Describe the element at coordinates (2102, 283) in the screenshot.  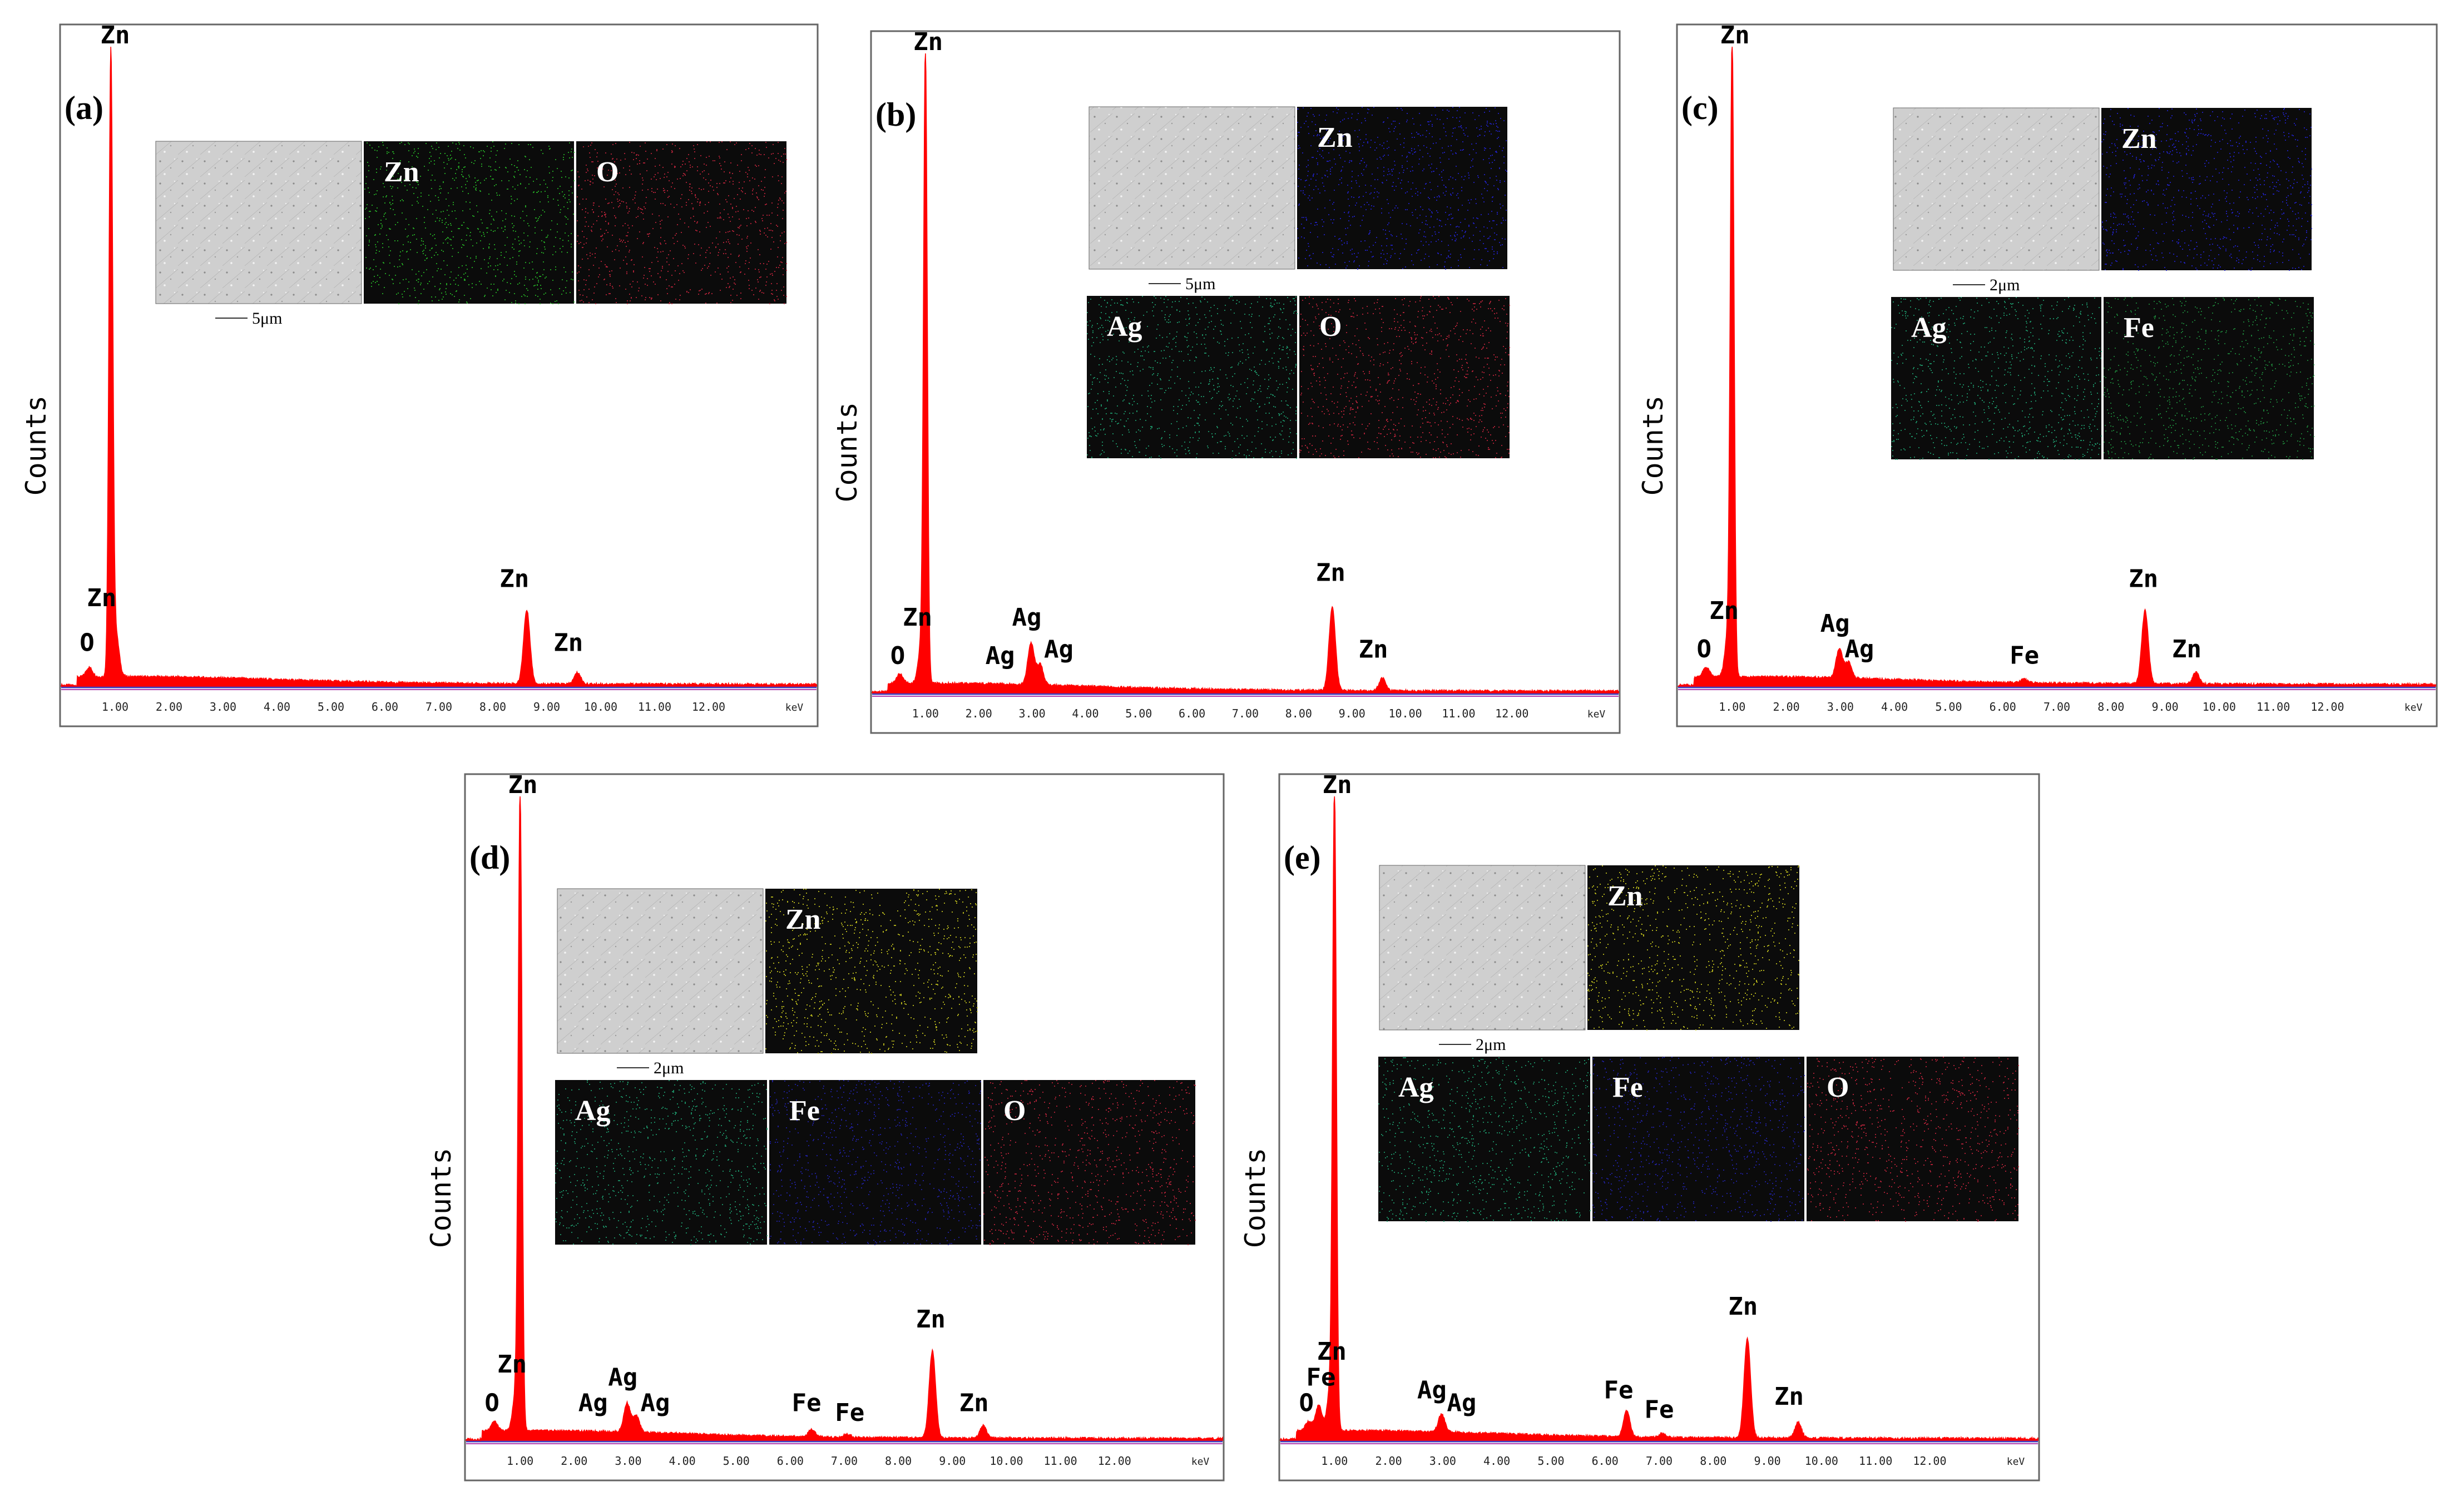
I see `elemental-map-inset: 2μm Zn Ag Fe` at that location.